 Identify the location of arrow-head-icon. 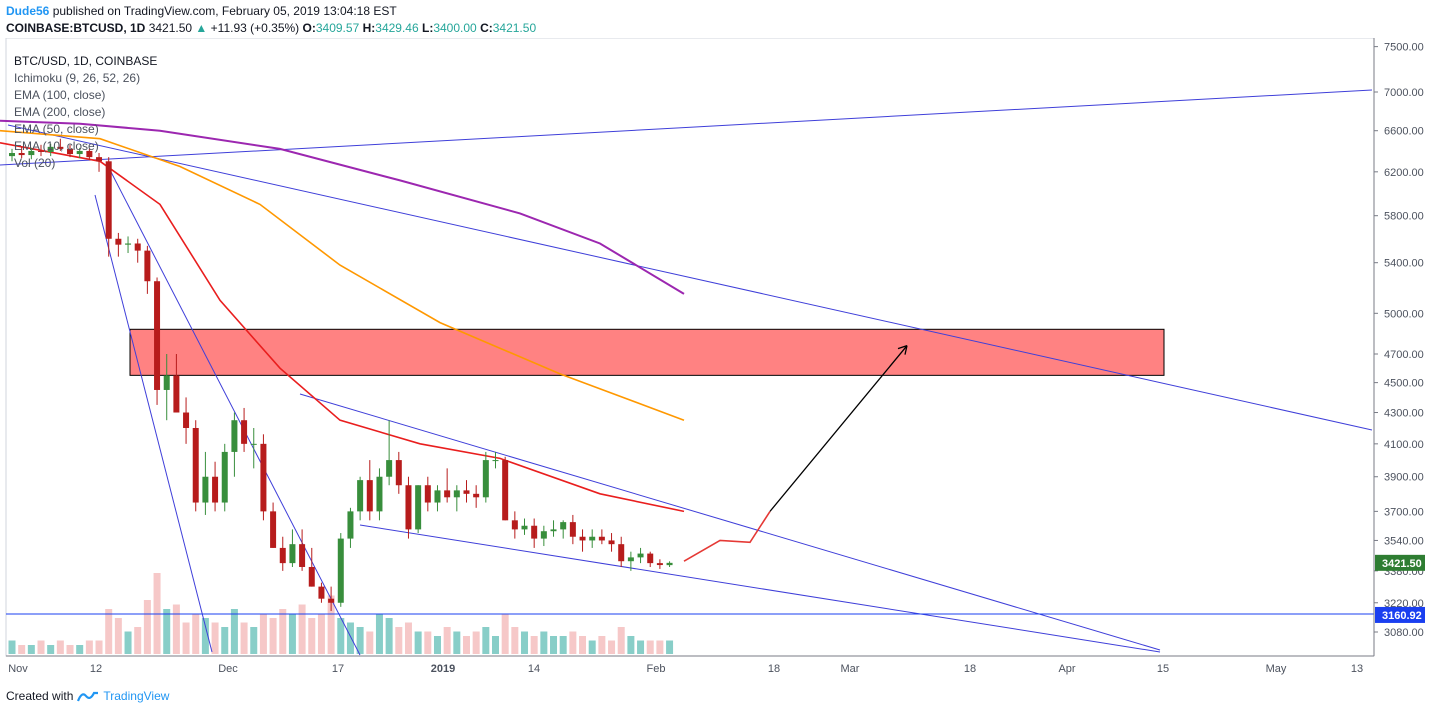
(902, 350).